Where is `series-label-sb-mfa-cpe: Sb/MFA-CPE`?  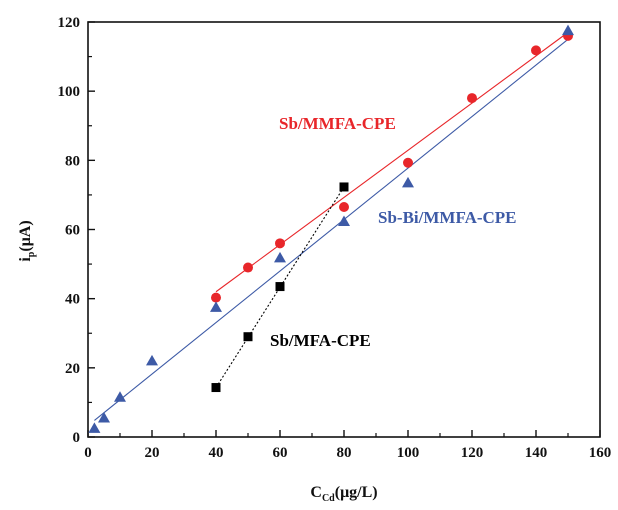
series-label-sb-mfa-cpe: Sb/MFA-CPE is located at coordinates (320, 340).